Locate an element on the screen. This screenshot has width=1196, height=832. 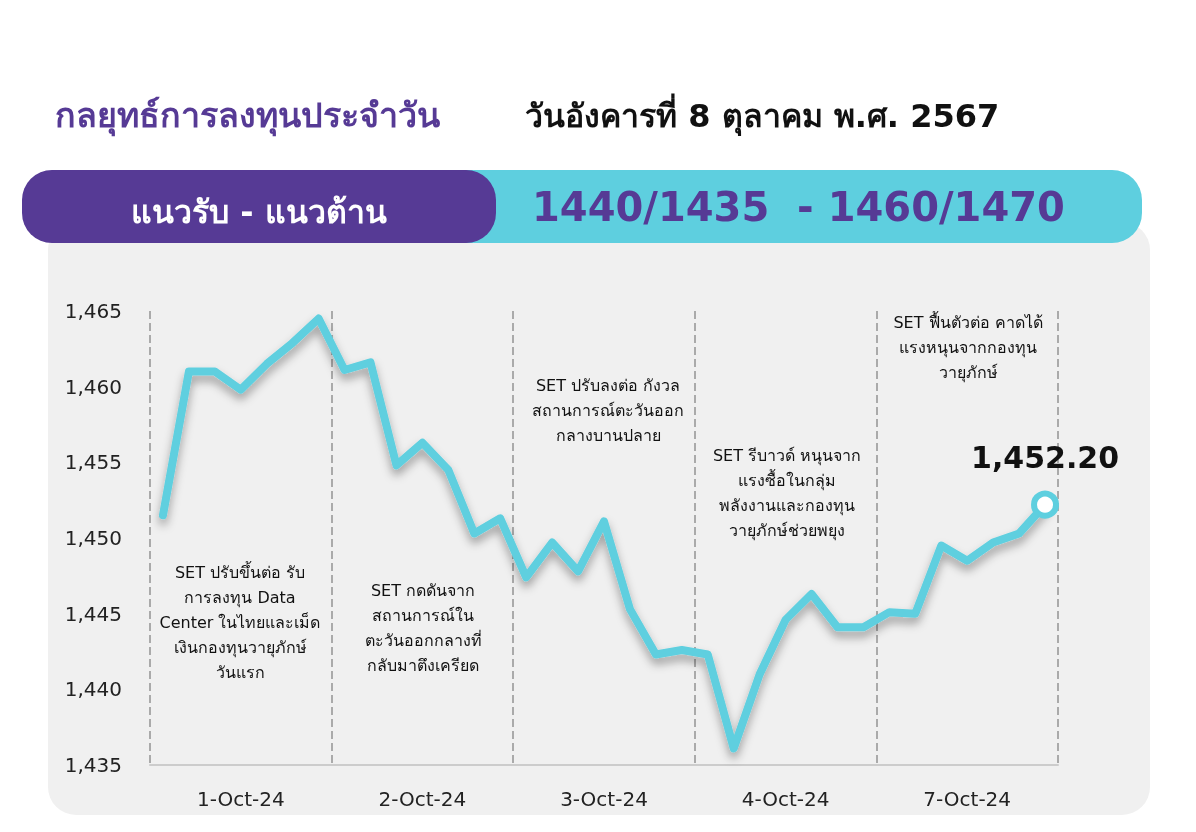
y-tick-label: 1,435 is located at coordinates (93, 765).